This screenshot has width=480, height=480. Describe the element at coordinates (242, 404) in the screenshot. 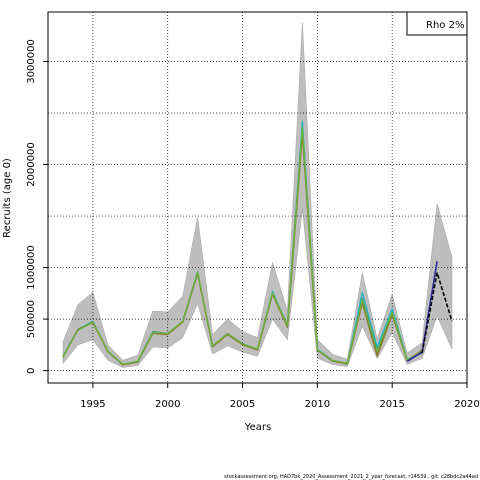

I see `x-tick-label: 2005` at that location.